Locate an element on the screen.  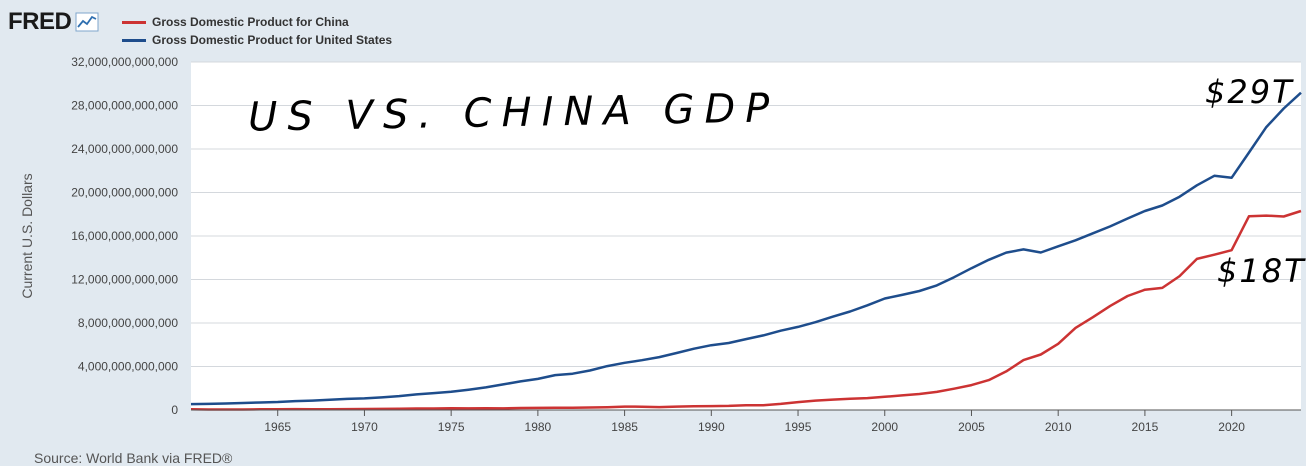
x-tick-label: 1965 is located at coordinates (277, 427).